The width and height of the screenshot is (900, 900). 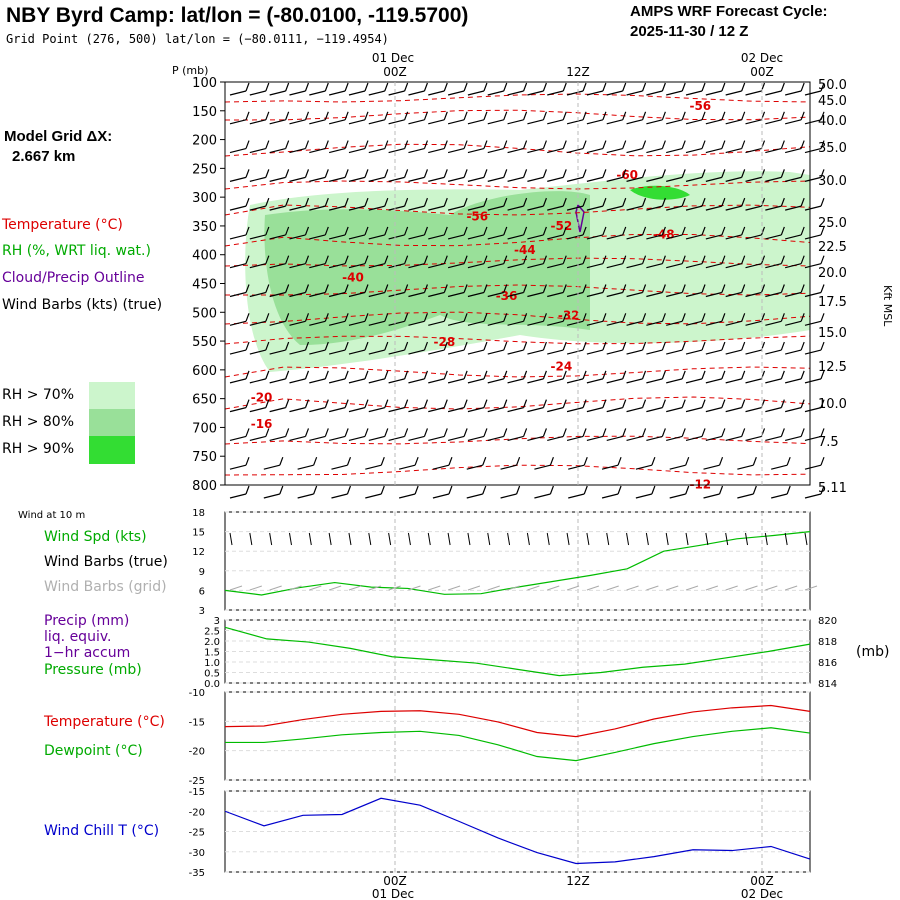 I want to click on y-tick-label: 9, so click(x=202, y=572).